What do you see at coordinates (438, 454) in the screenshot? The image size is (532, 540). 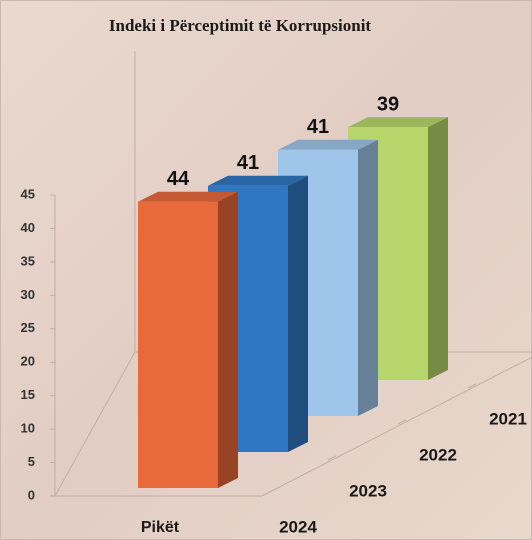 I see `x-tick-label: 2022` at bounding box center [438, 454].